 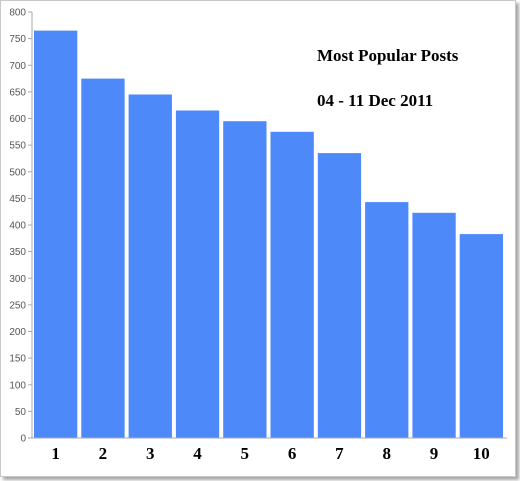 What do you see at coordinates (245, 453) in the screenshot?
I see `x-tick-label: 5` at bounding box center [245, 453].